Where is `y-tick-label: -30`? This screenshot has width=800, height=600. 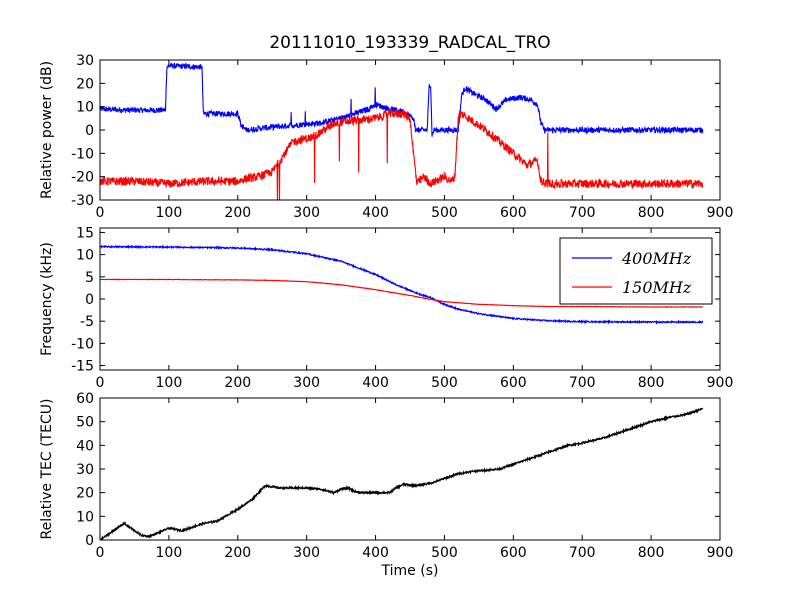
y-tick-label: -30 is located at coordinates (82, 201).